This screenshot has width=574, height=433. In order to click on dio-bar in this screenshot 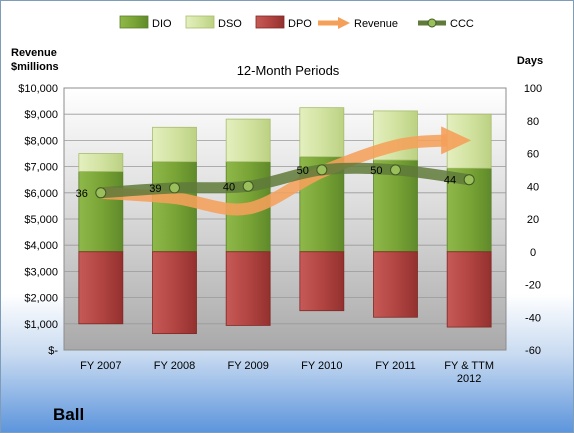, I will do `click(101, 212)`.